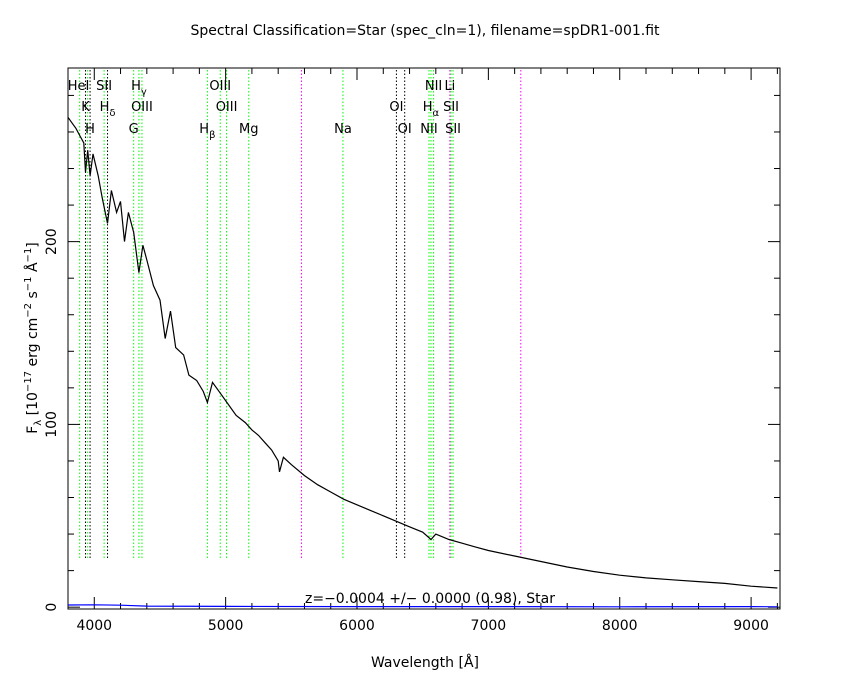  I want to click on y-label-s: s, so click(33, 297).